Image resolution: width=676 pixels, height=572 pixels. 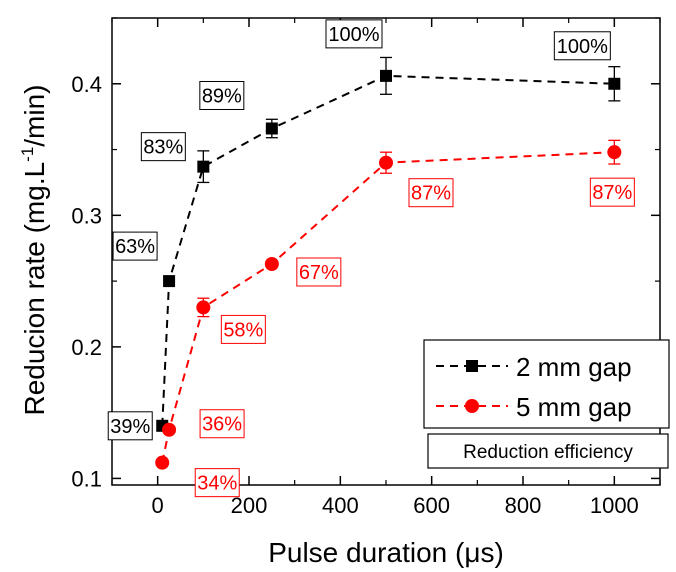 I want to click on data-label: 89%, so click(x=222, y=97).